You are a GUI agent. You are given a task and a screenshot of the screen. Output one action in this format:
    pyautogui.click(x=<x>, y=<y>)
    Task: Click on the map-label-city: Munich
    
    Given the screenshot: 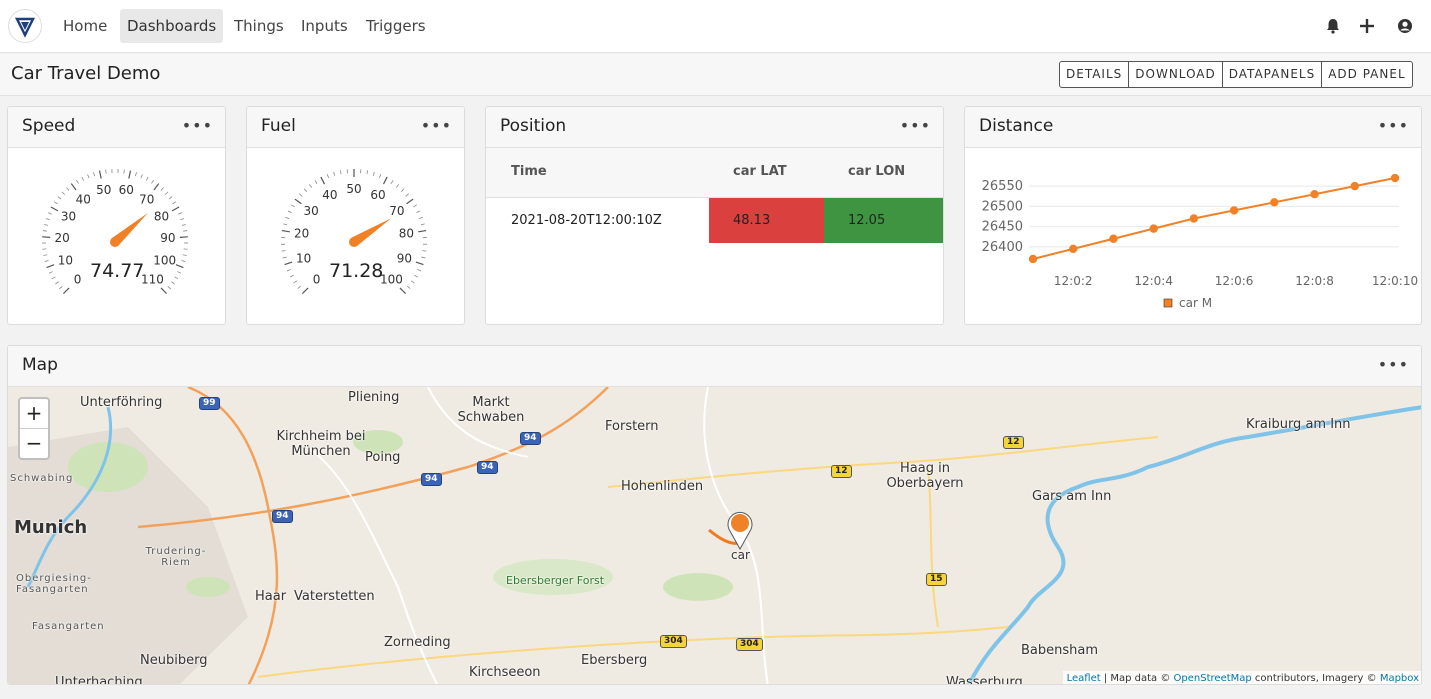 What is the action you would take?
    pyautogui.click(x=51, y=527)
    